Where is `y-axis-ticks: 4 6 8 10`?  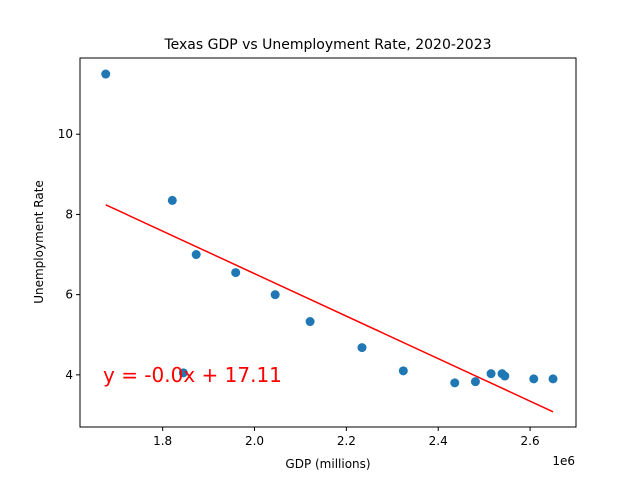
y-axis-ticks: 4 6 8 10 is located at coordinates (69, 254).